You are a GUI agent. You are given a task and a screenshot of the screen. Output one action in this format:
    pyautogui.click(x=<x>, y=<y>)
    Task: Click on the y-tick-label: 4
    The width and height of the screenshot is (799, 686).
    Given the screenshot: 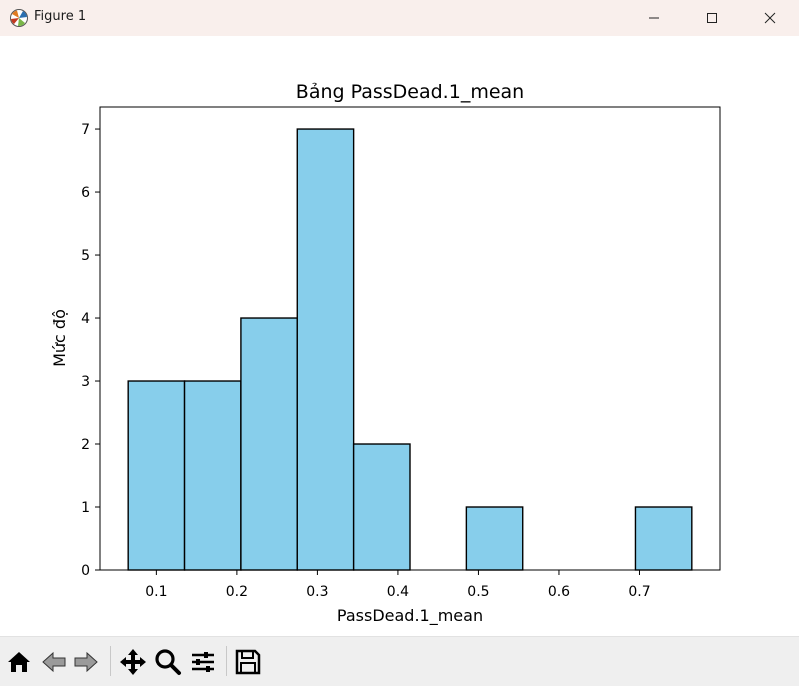 What is the action you would take?
    pyautogui.click(x=85, y=319)
    